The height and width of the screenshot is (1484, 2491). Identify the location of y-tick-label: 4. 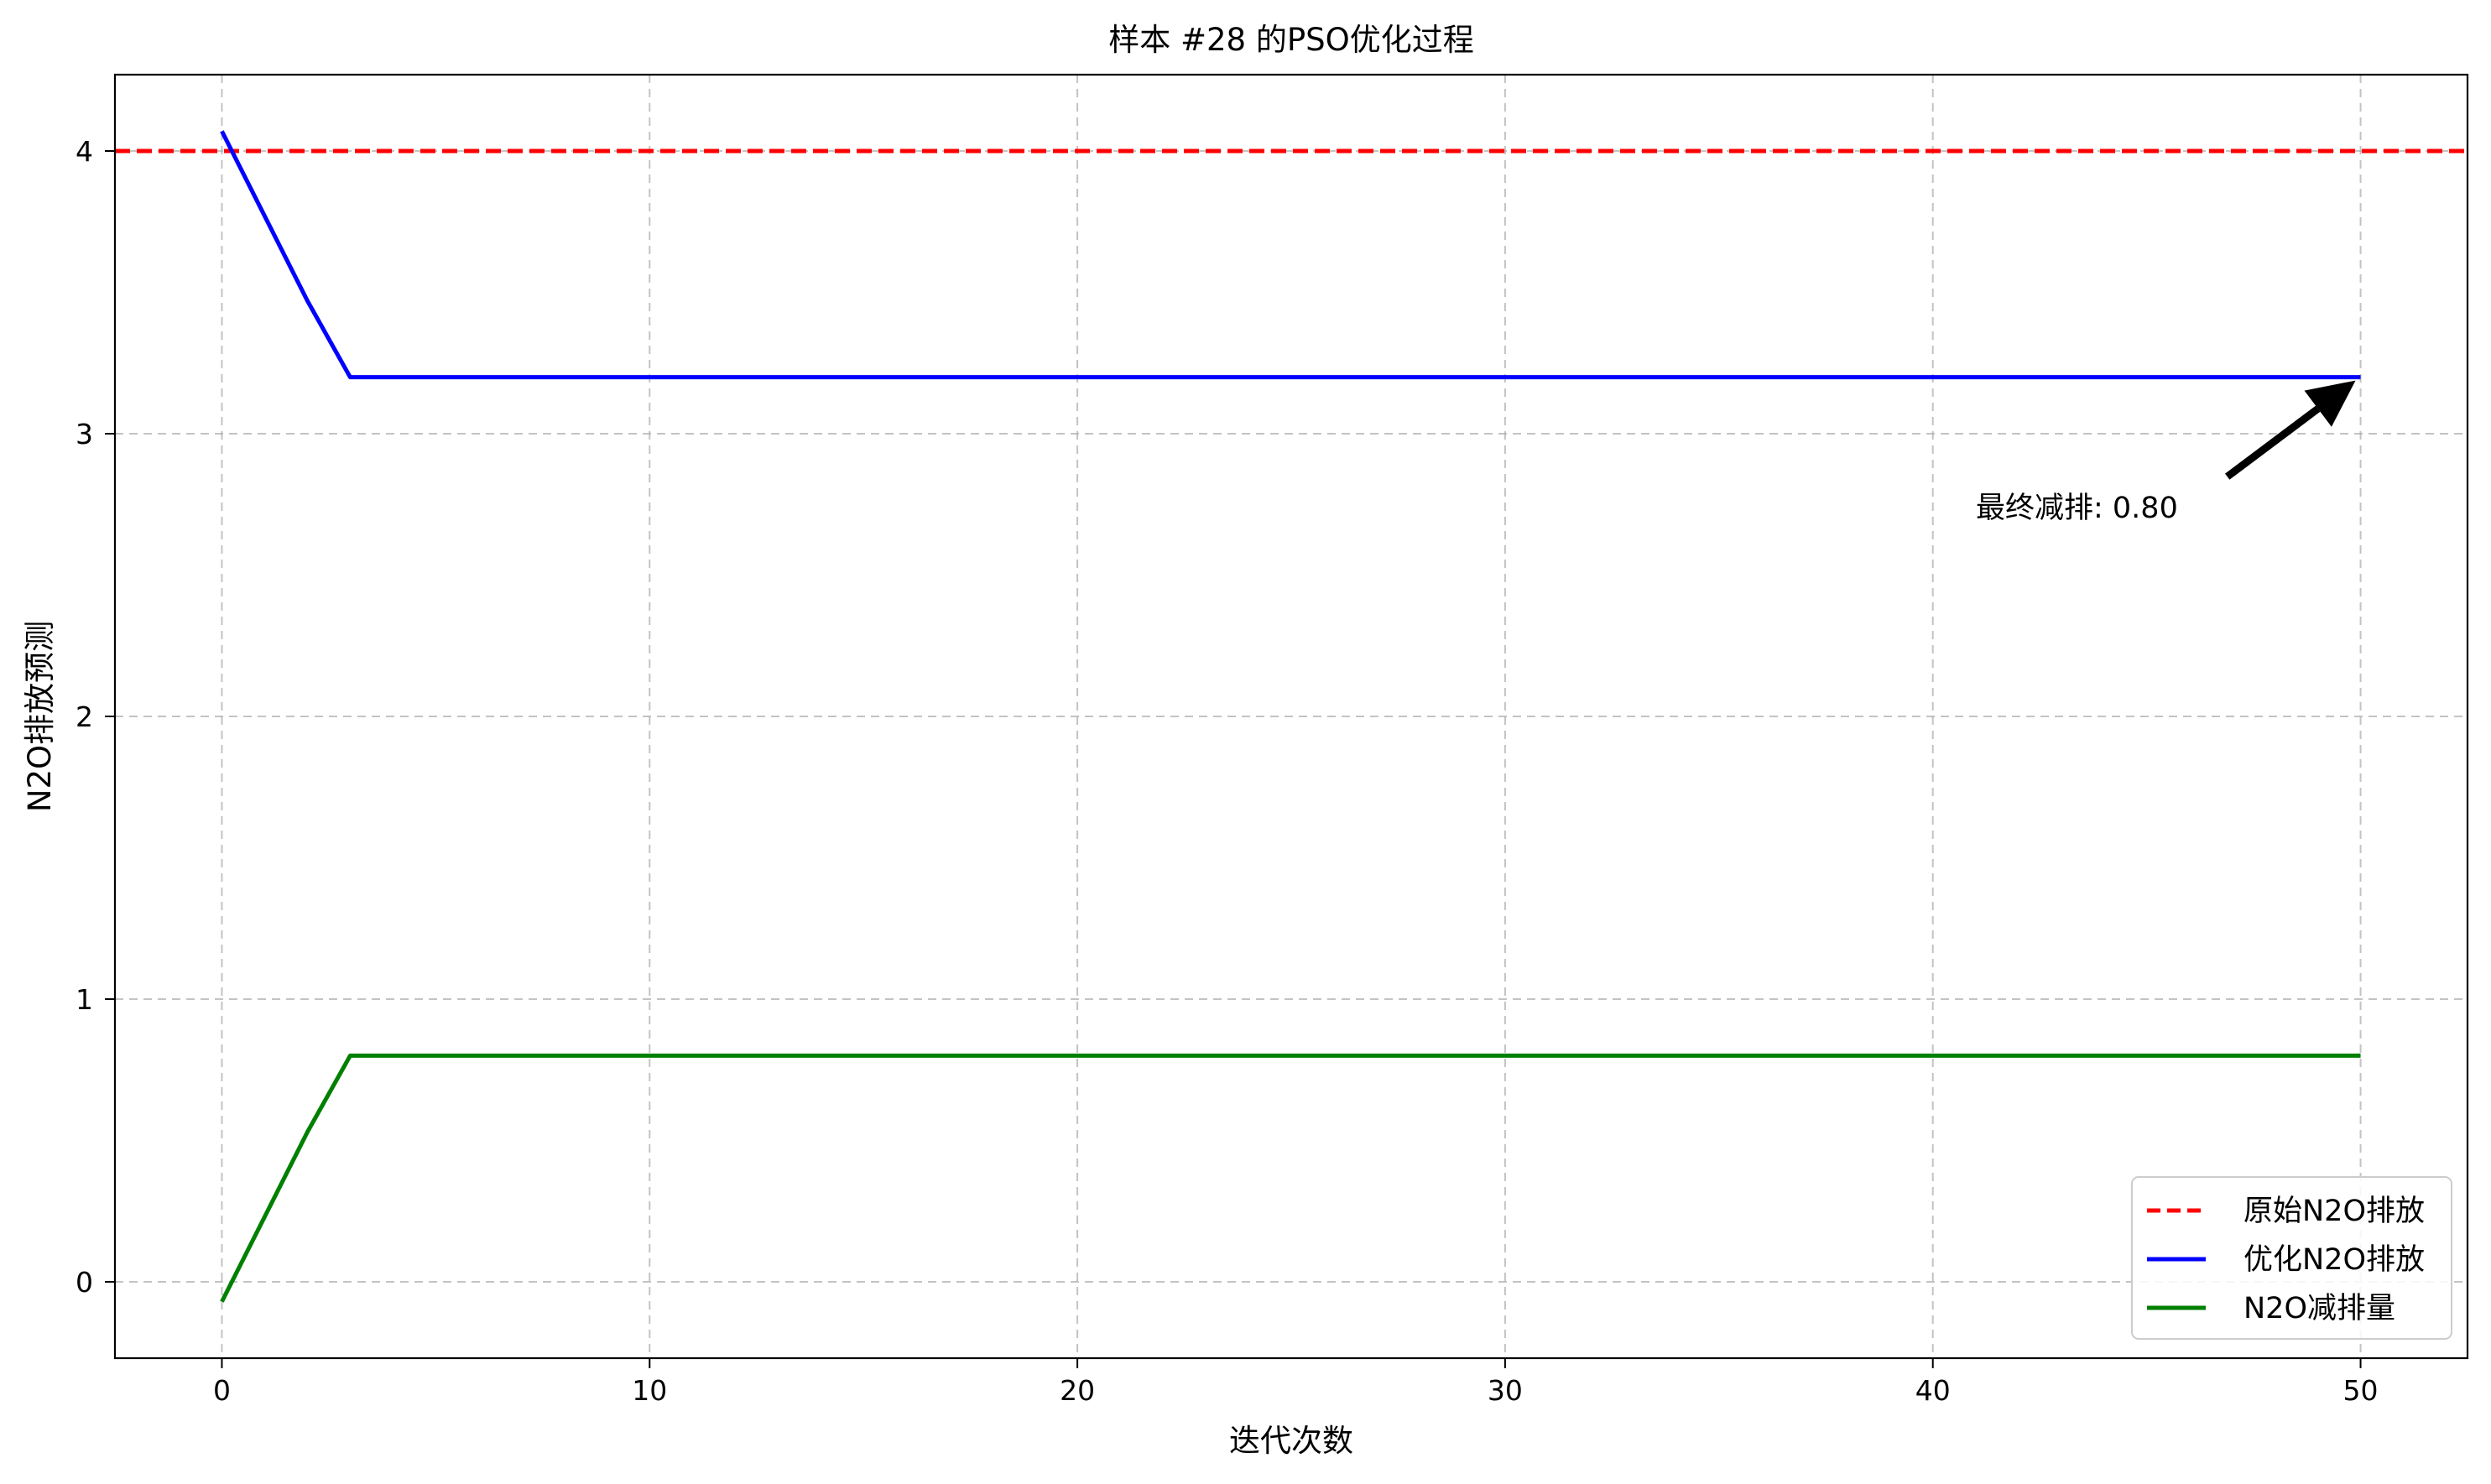
(84, 151).